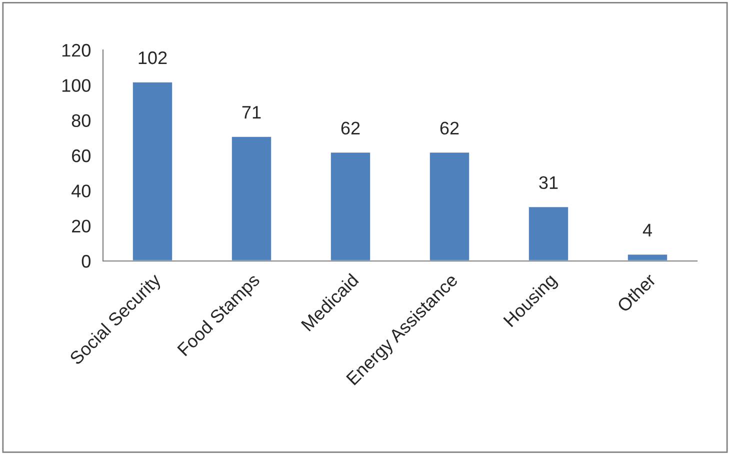 The width and height of the screenshot is (730, 454). What do you see at coordinates (251, 112) in the screenshot?
I see `data-label: 71` at bounding box center [251, 112].